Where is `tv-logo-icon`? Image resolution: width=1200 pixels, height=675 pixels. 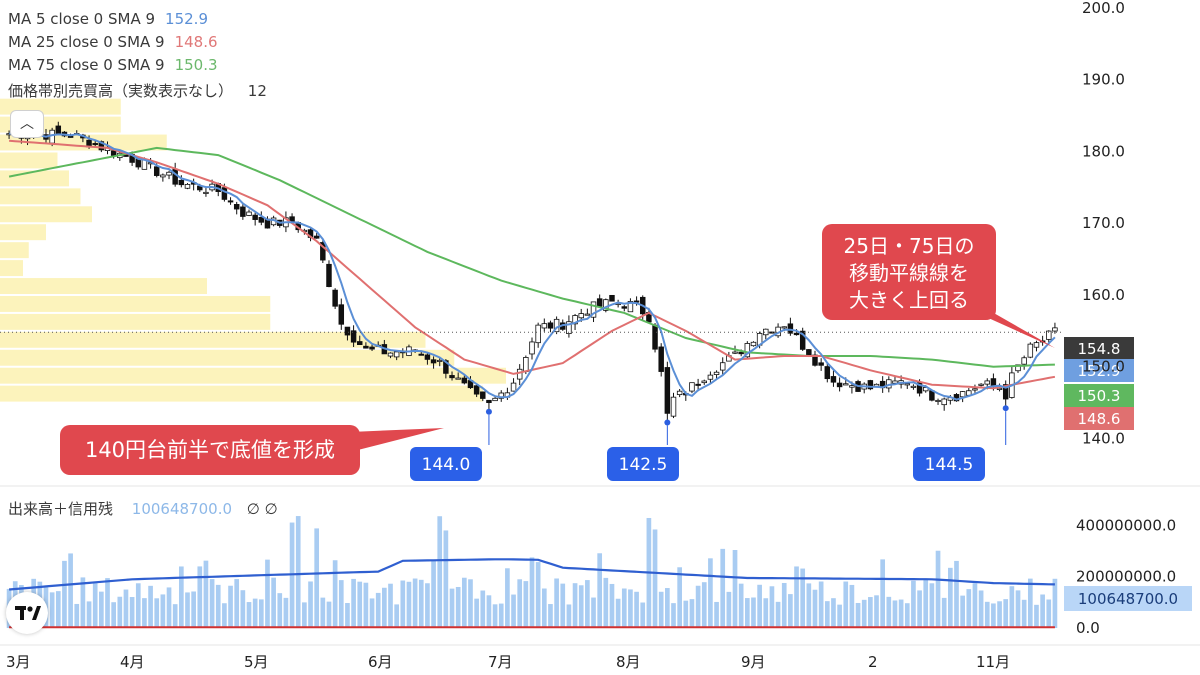 tv-logo-icon is located at coordinates (28, 613).